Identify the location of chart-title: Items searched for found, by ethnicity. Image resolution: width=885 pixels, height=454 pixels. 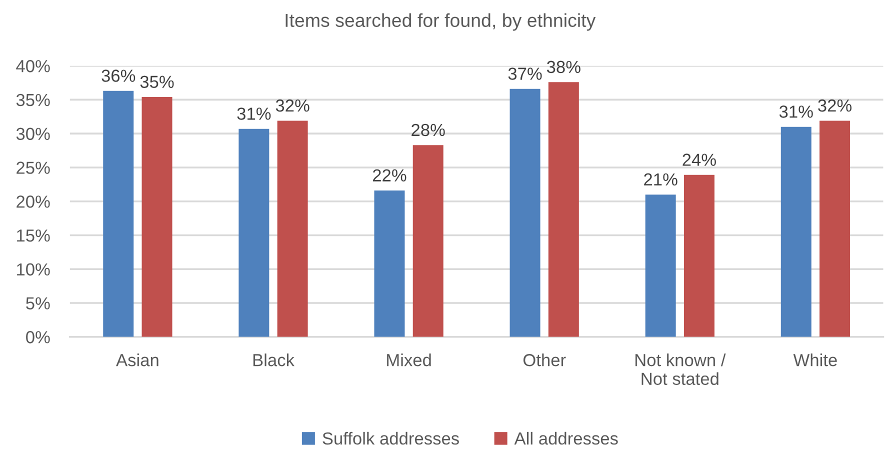
(441, 22).